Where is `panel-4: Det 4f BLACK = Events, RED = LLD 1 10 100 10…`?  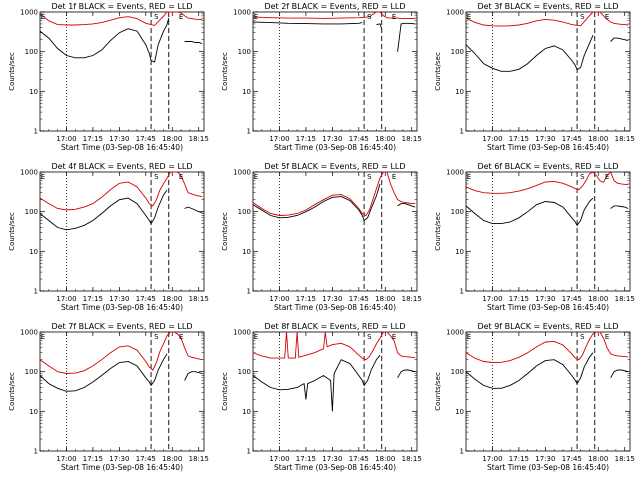 panel-4: Det 4f BLACK = Events, RED = LLD 1 10 100 10… is located at coordinates (108, 237).